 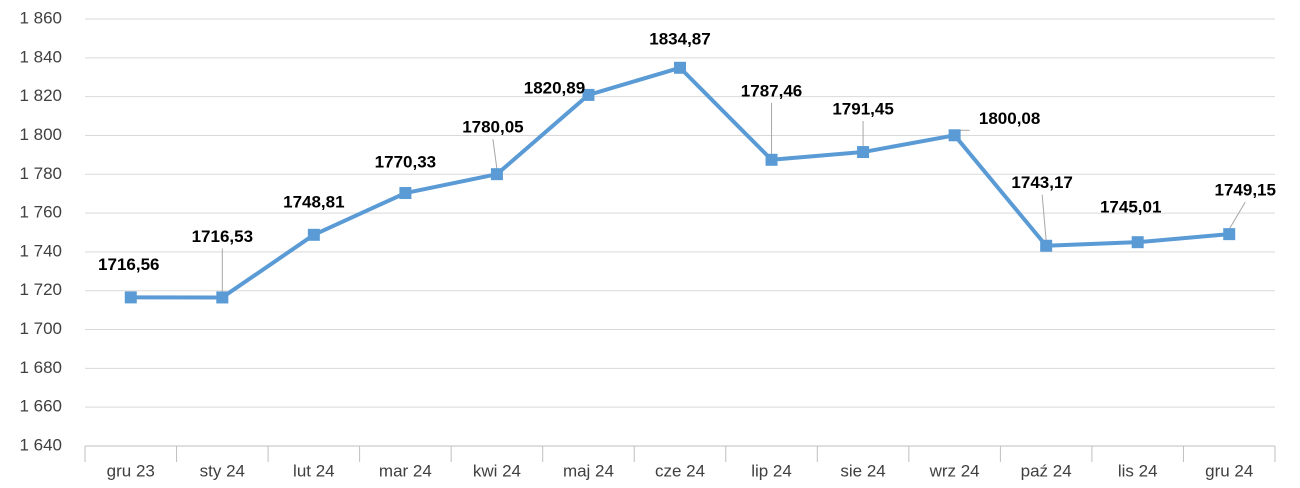 What do you see at coordinates (492, 127) in the screenshot?
I see `data-label: 1780,05` at bounding box center [492, 127].